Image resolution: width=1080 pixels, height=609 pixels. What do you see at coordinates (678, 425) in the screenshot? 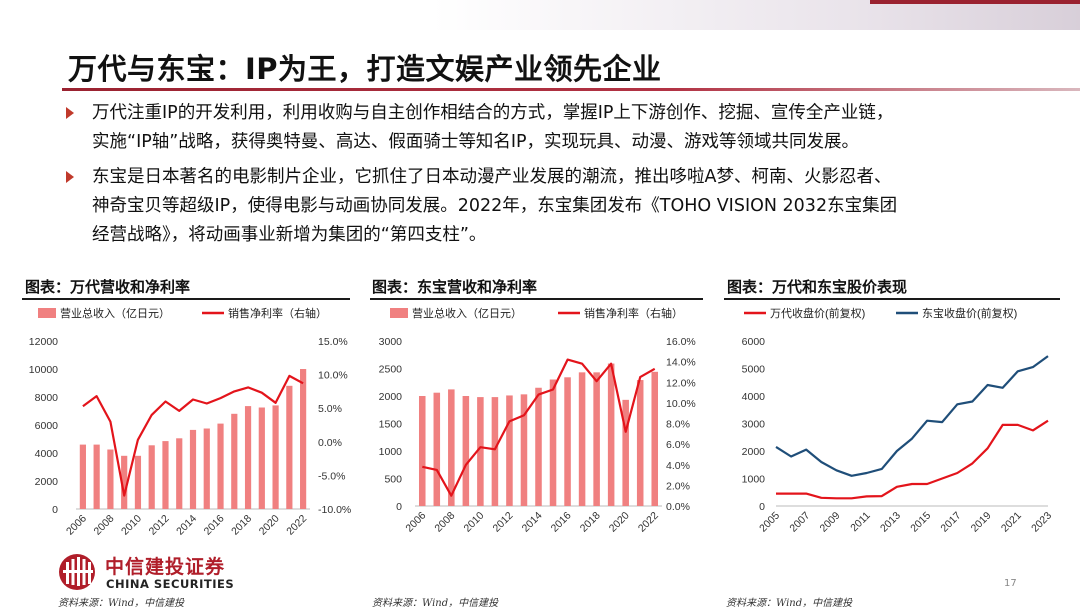
I see `y-right-tick-label-4: 8.0%` at bounding box center [678, 425].